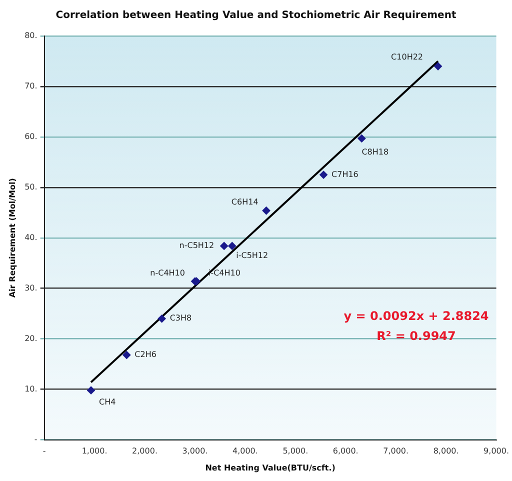  Describe the element at coordinates (145, 355) in the screenshot. I see `annotation: C2H6` at that location.